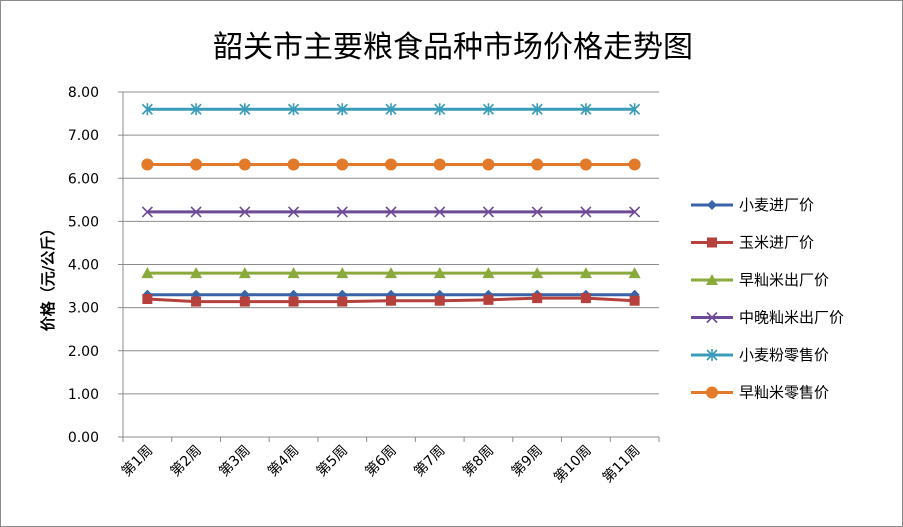 Image resolution: width=903 pixels, height=527 pixels. Describe the element at coordinates (776, 243) in the screenshot. I see `legend-label: 玉米进厂价` at that location.